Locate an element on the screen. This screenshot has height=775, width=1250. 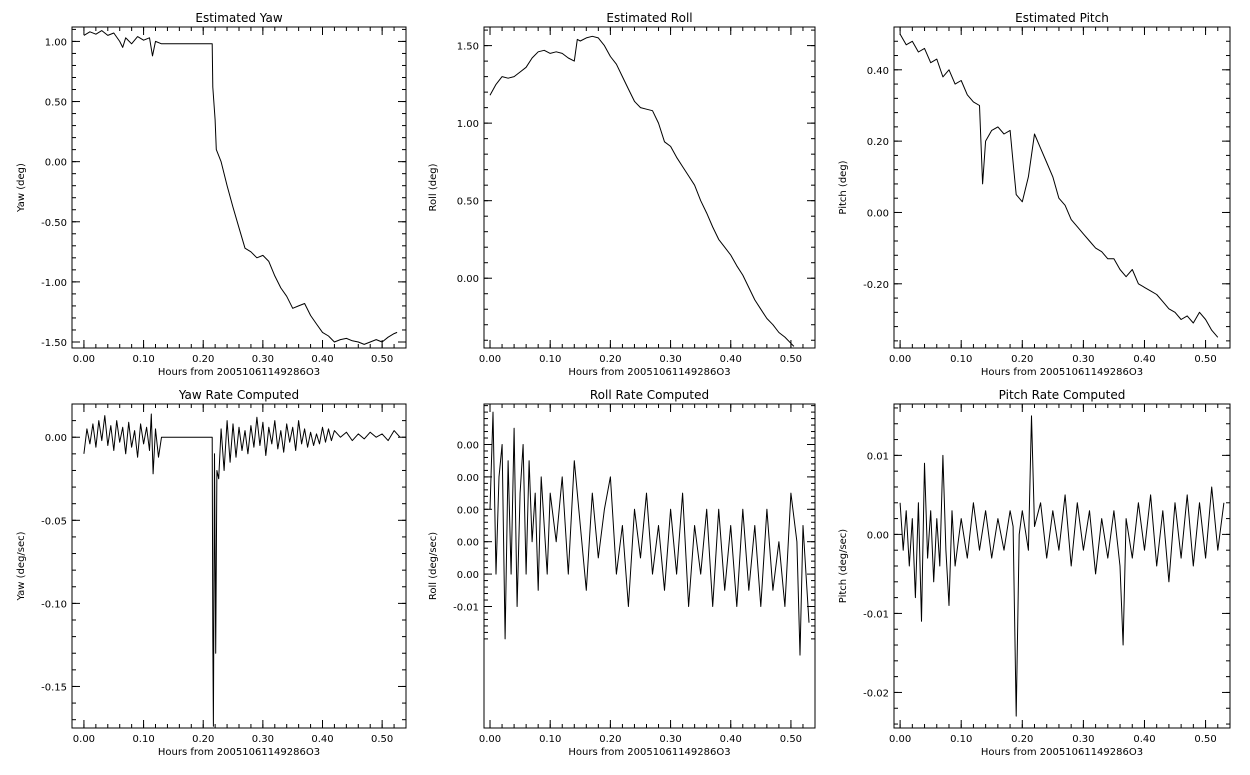
y-axis-label: Pitch (deg/sec) is located at coordinates (843, 566).